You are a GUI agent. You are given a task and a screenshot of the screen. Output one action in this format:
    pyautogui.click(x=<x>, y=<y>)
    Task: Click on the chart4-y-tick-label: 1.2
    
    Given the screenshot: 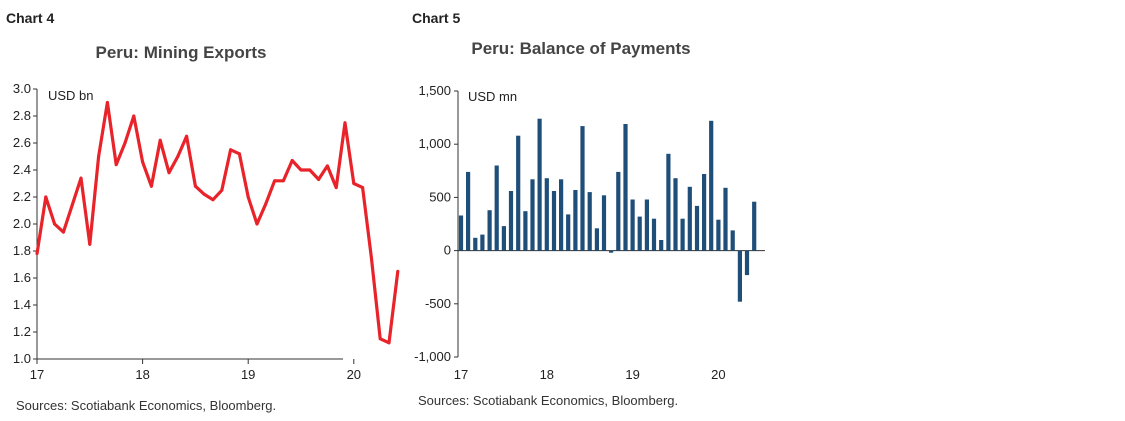 What is the action you would take?
    pyautogui.click(x=22, y=331)
    